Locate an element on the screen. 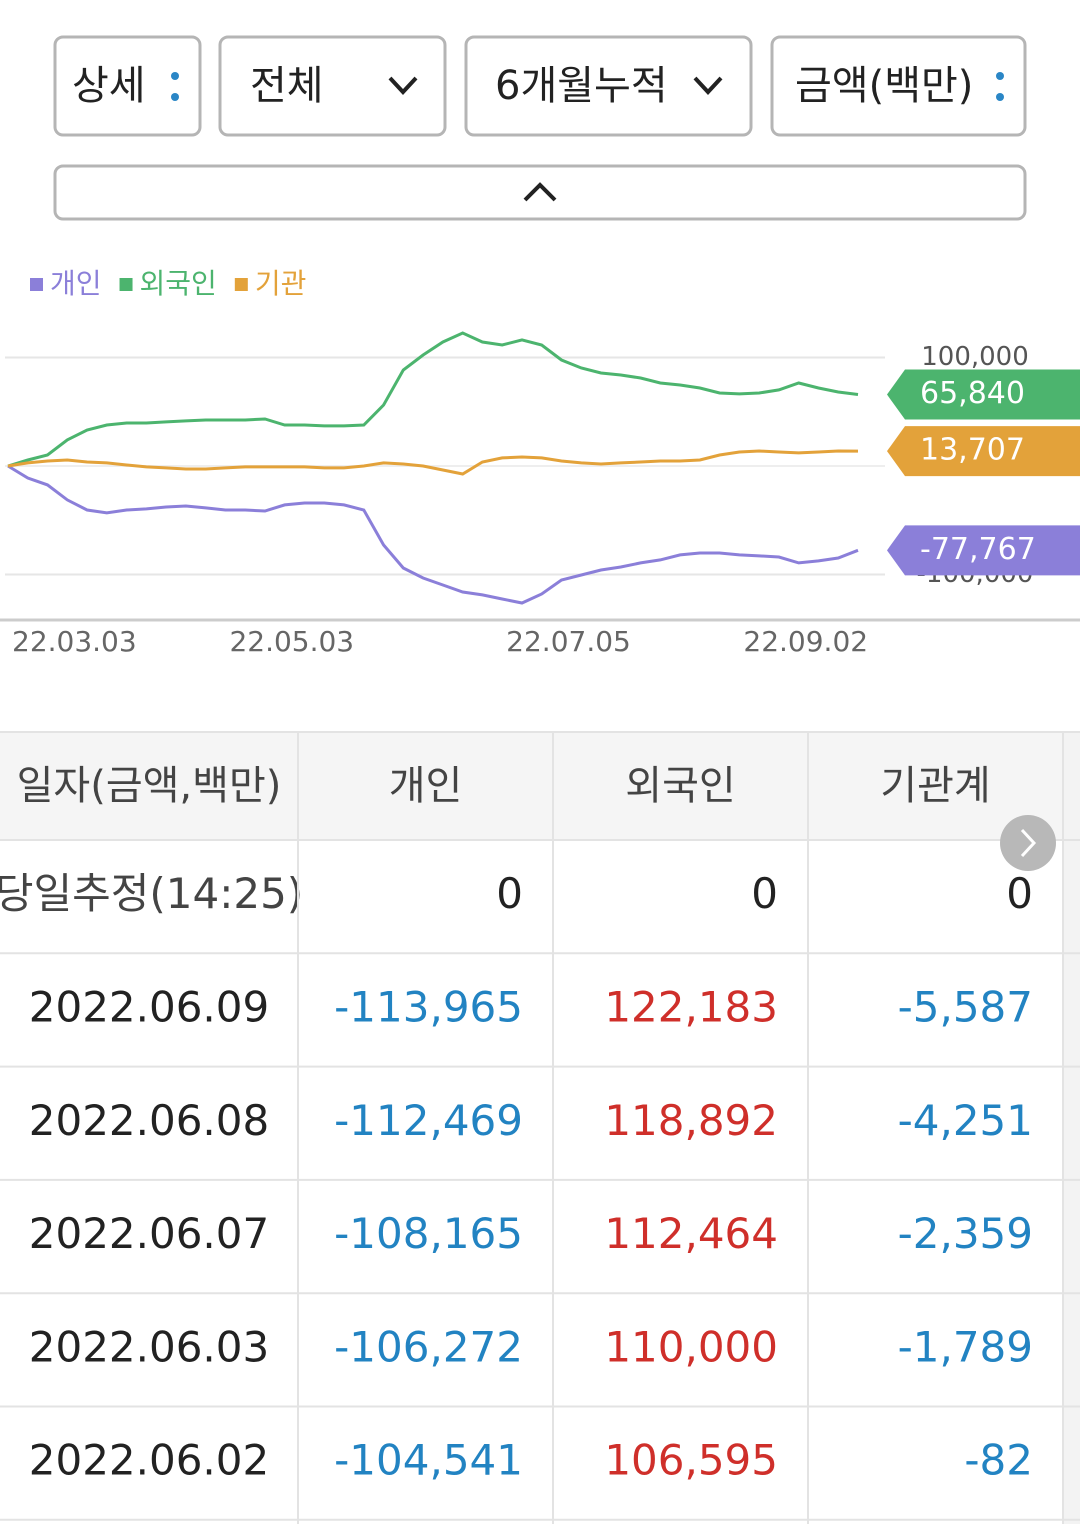  value-cell: -2,359 is located at coordinates (965, 1233).